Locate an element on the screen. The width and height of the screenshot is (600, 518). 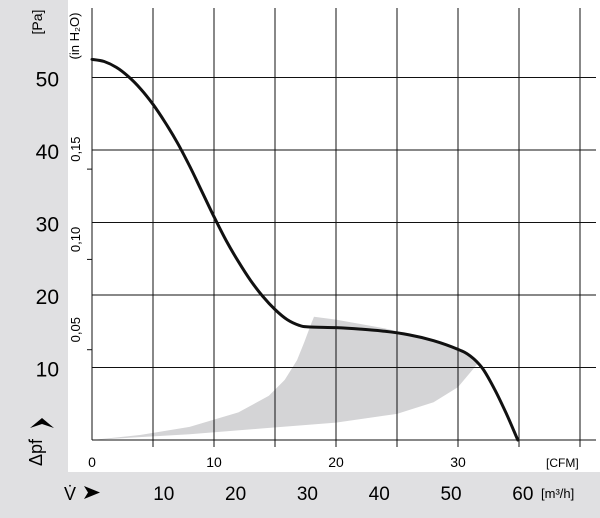
y-tick-label-inh2o: 0,05 is located at coordinates (75, 329).